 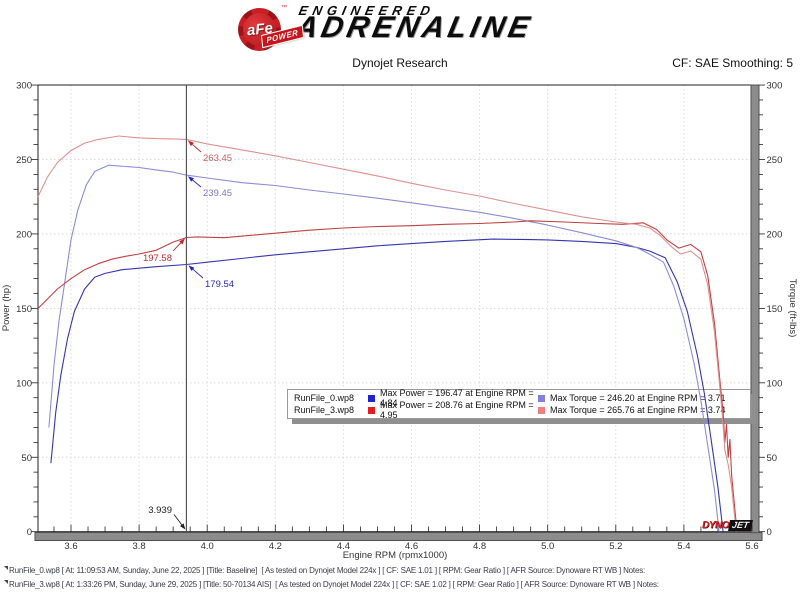 I want to click on dynojet-logo: DYNO JET, so click(x=727, y=525).